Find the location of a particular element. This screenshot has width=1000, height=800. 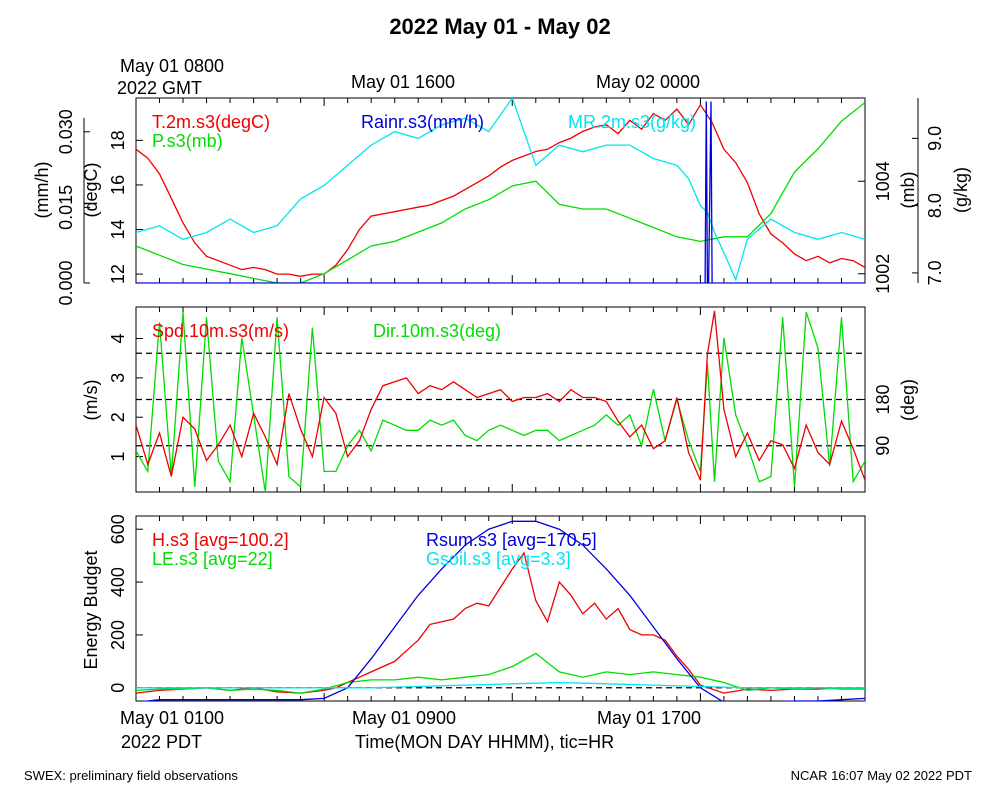

top-time-mid: May 01 1600 is located at coordinates (403, 82).